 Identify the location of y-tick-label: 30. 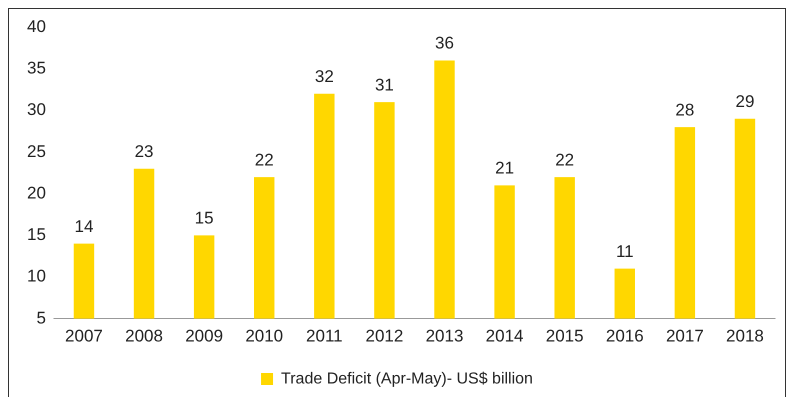
(36, 110).